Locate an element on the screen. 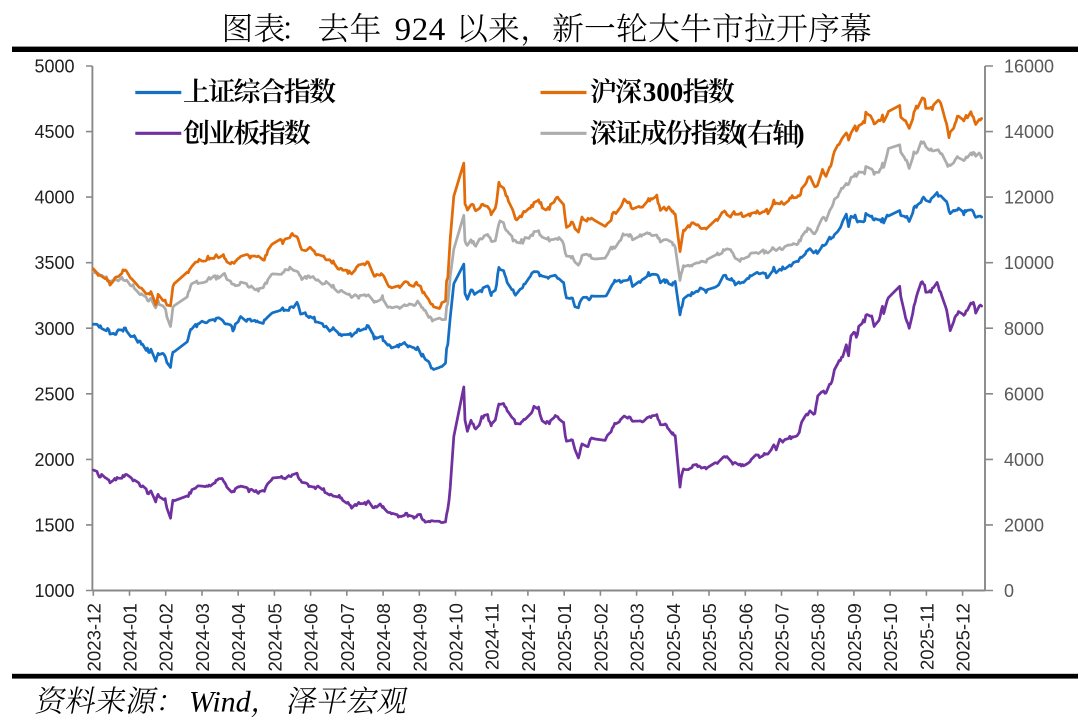 The width and height of the screenshot is (1080, 726). svg-text: 8000 is located at coordinates (1024, 329).